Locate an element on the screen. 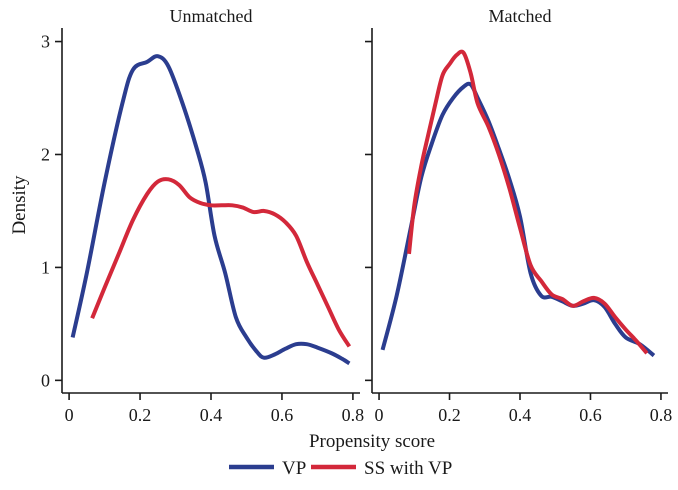 This screenshot has width=678, height=490. y-axis-title: Density is located at coordinates (19, 205).